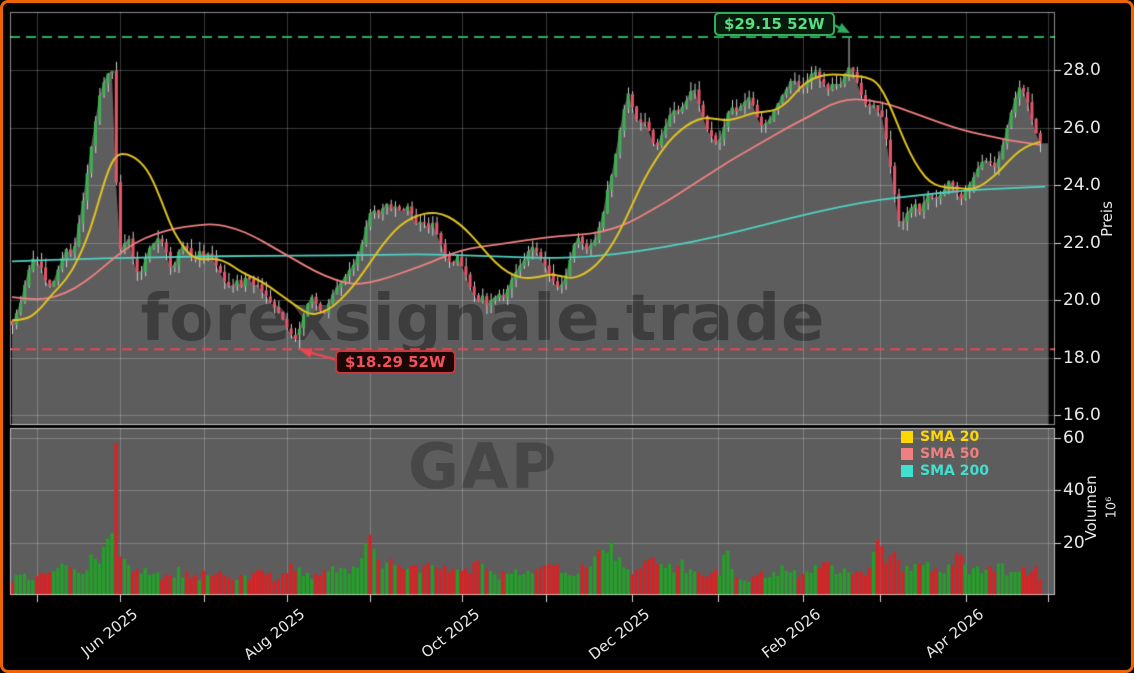 This screenshot has width=1134, height=673. Describe the element at coordinates (954, 470) in the screenshot. I see `legend-label: SMA 200` at that location.